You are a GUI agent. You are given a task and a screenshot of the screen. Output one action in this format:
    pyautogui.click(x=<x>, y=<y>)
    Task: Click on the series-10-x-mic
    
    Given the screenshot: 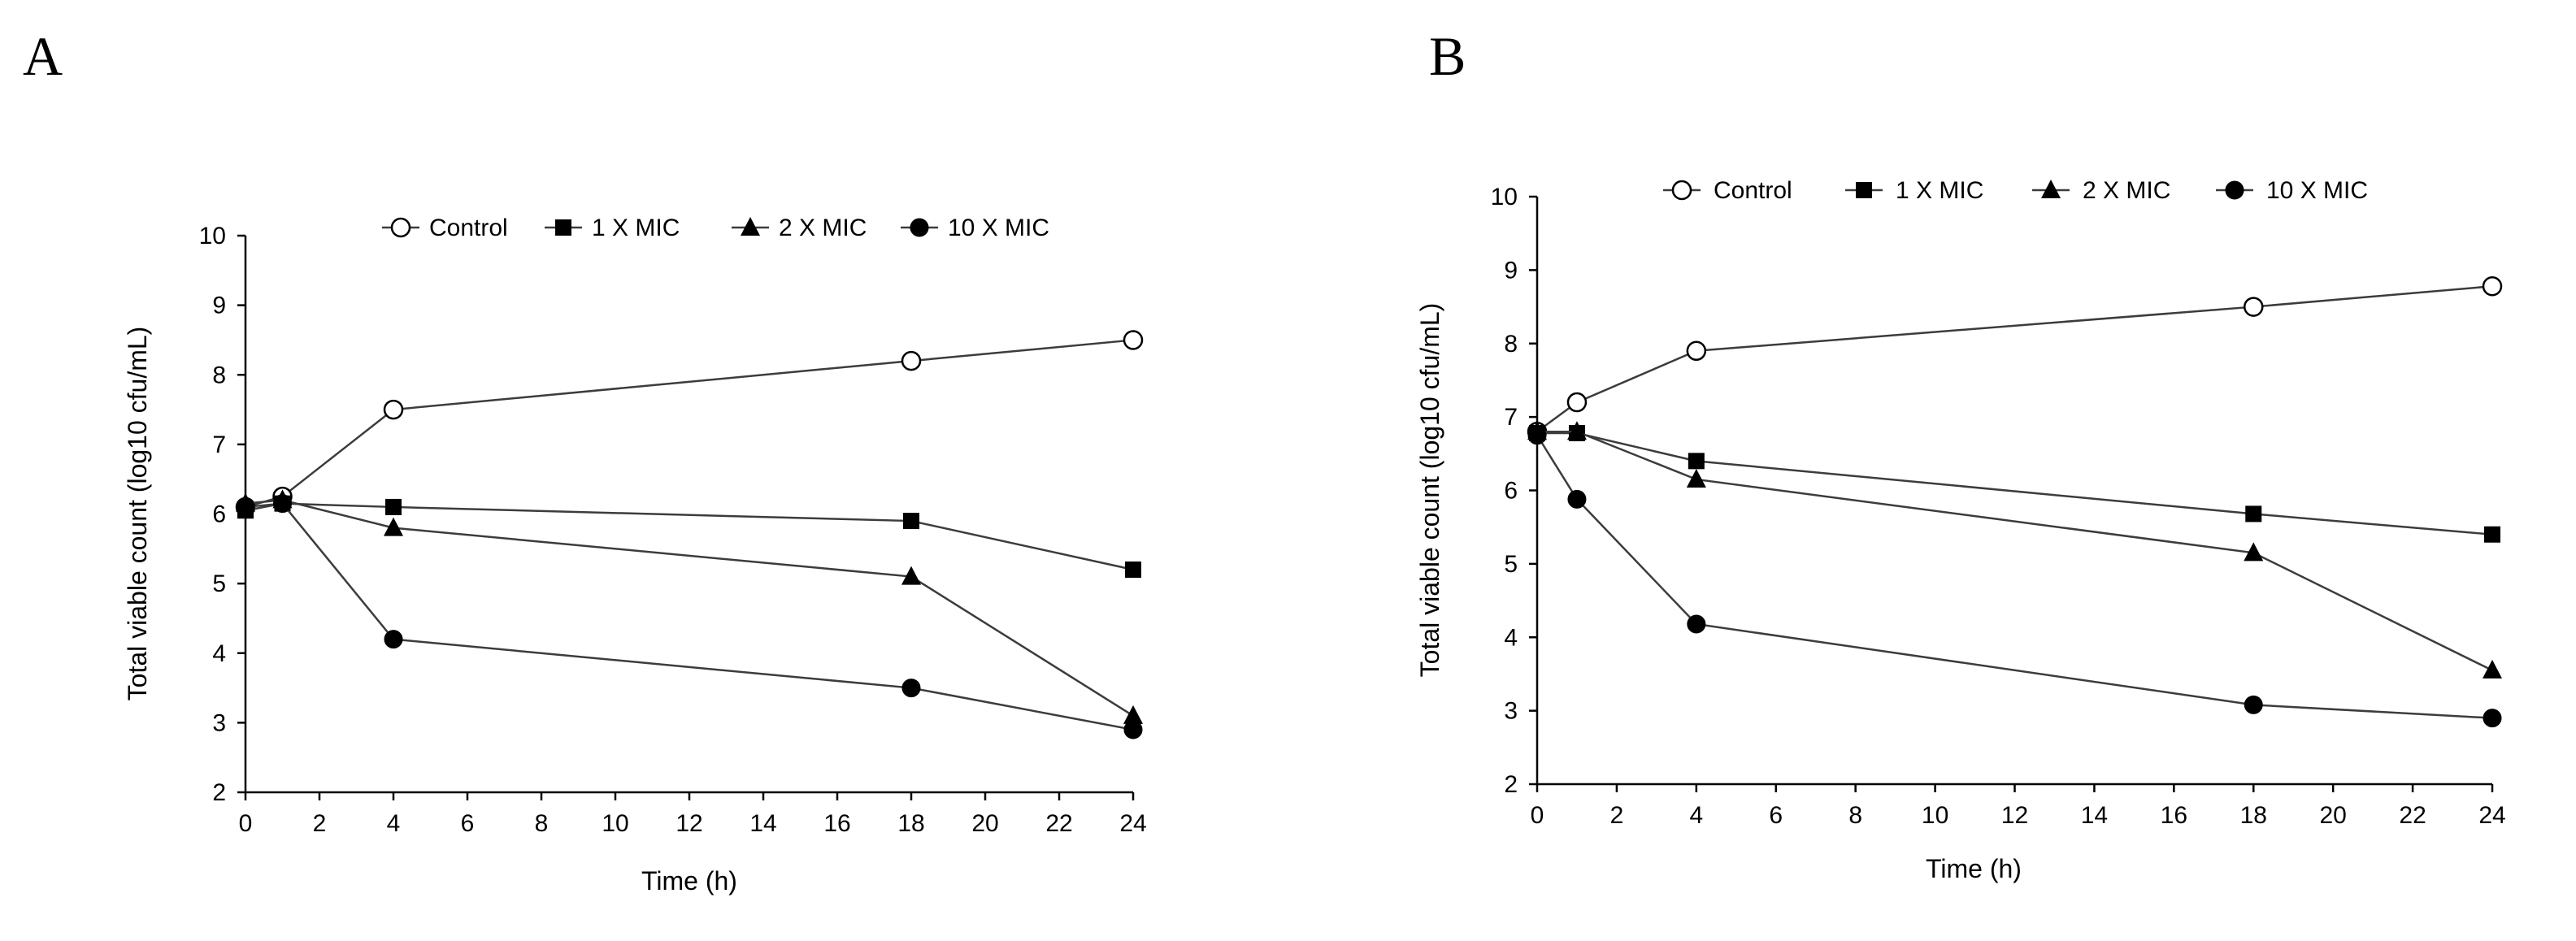 What is the action you would take?
    pyautogui.click(x=2014, y=577)
    